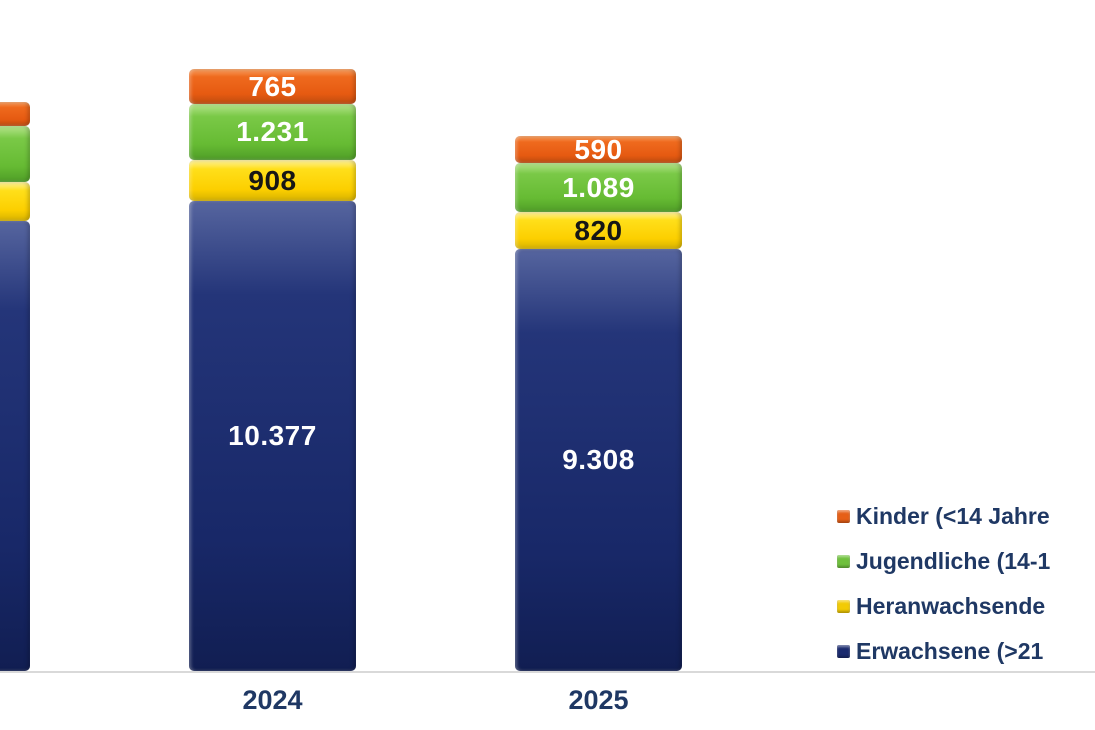 Image resolution: width=1095 pixels, height=730 pixels. Describe the element at coordinates (953, 560) in the screenshot. I see `legend-label: Jugendliche (14-1` at that location.